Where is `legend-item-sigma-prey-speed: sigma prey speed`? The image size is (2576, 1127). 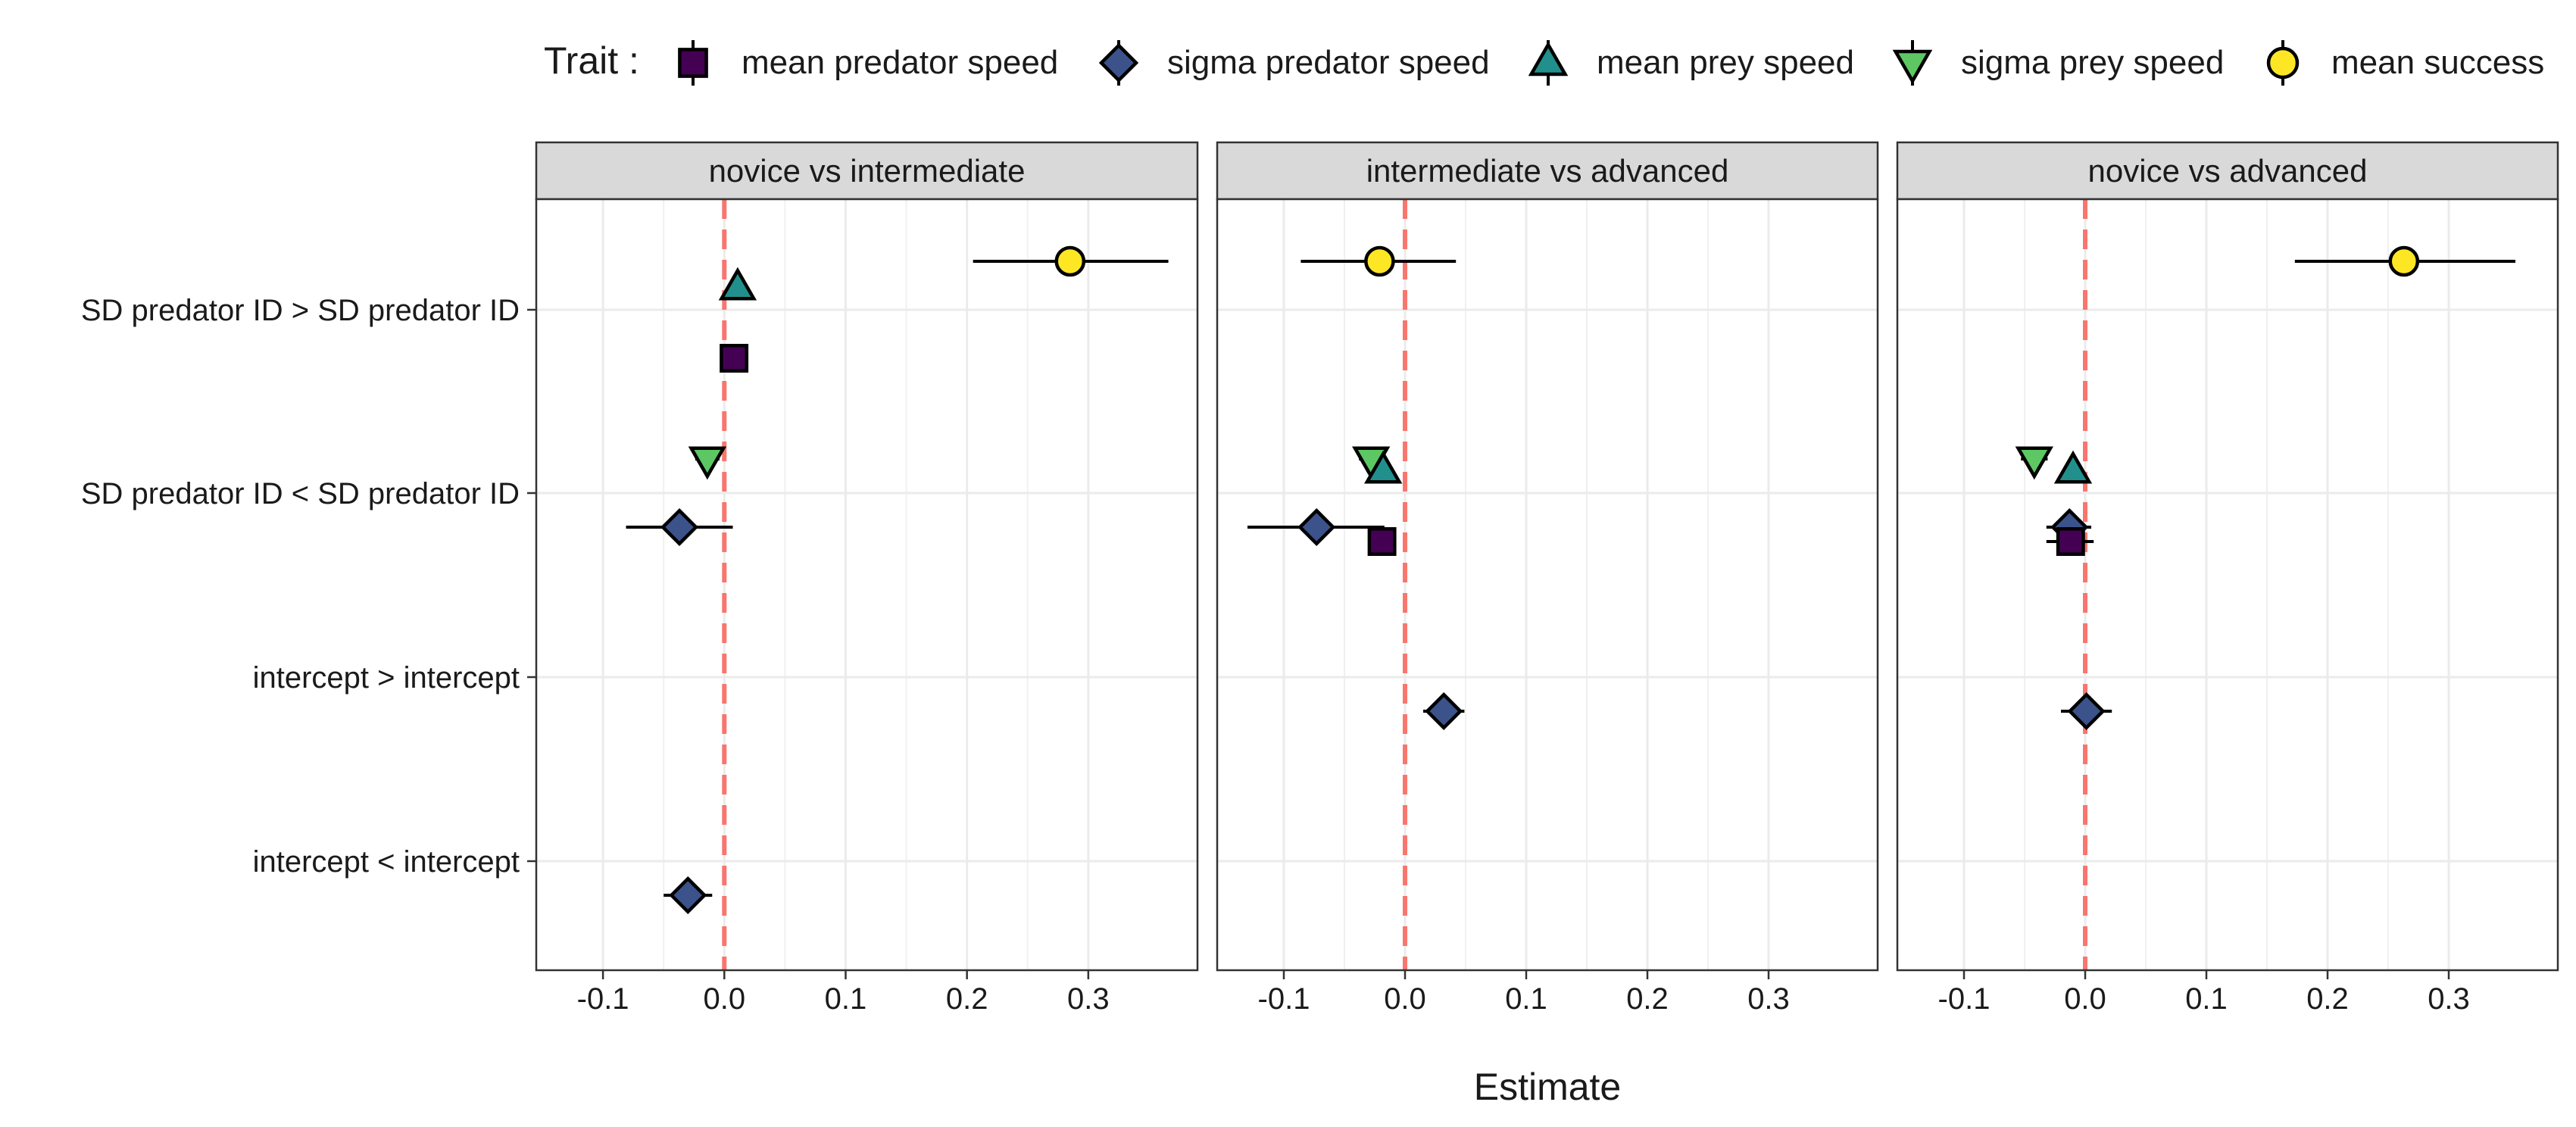
legend-item-sigma-prey-speed: sigma prey speed is located at coordinates (2058, 63).